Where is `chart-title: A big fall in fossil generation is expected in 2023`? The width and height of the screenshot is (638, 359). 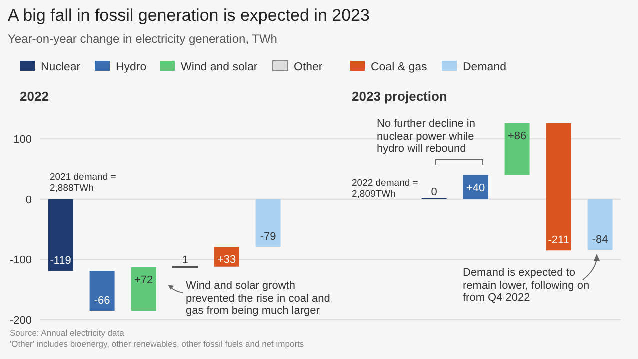
chart-title: A big fall in fossil generation is expected in 2023 is located at coordinates (189, 16).